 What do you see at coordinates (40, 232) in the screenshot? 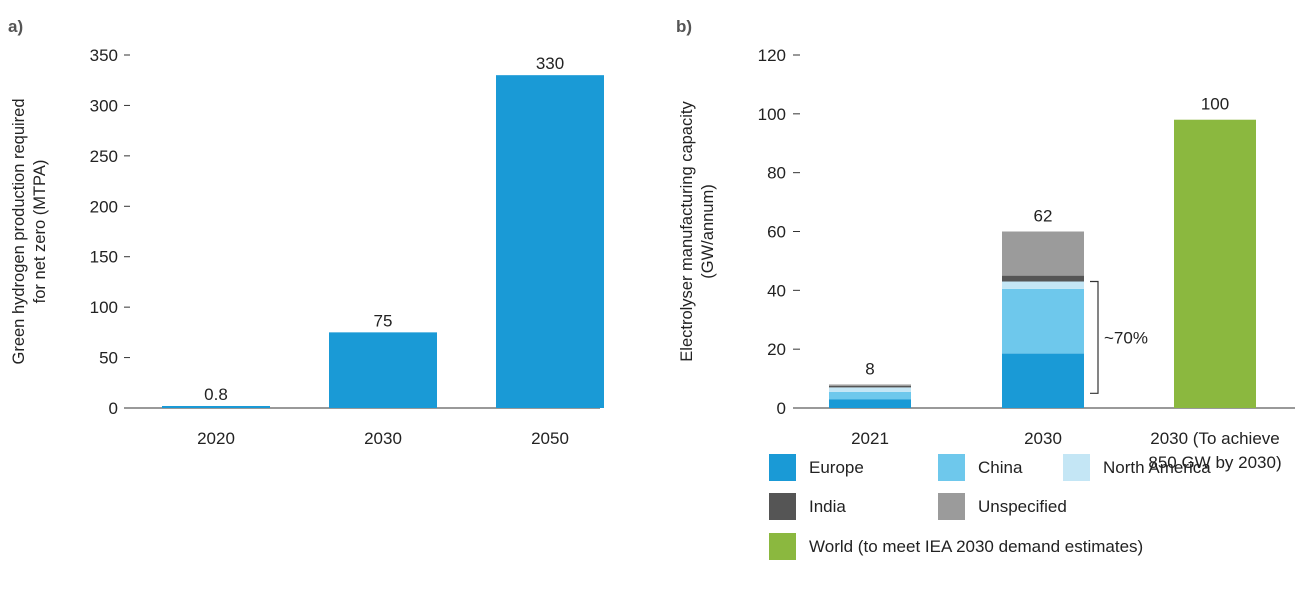
I see `panel-a-y-axis-label-line: for net zero (MTPA)` at bounding box center [40, 232].